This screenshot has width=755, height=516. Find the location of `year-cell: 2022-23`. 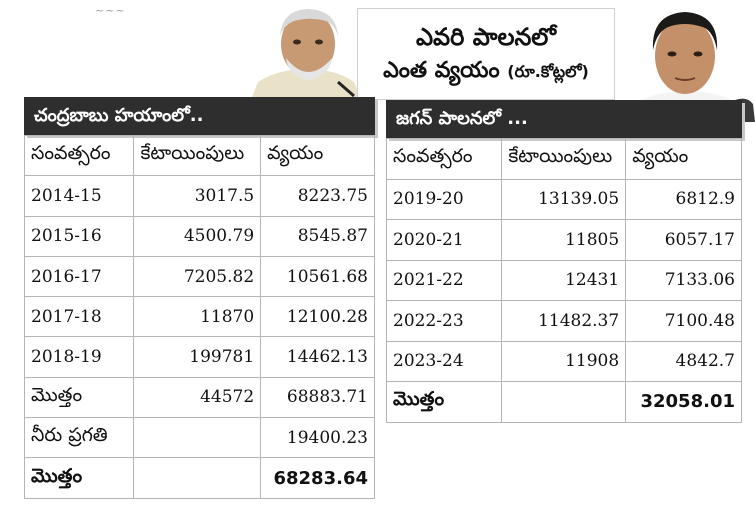

year-cell: 2022-23 is located at coordinates (444, 321).